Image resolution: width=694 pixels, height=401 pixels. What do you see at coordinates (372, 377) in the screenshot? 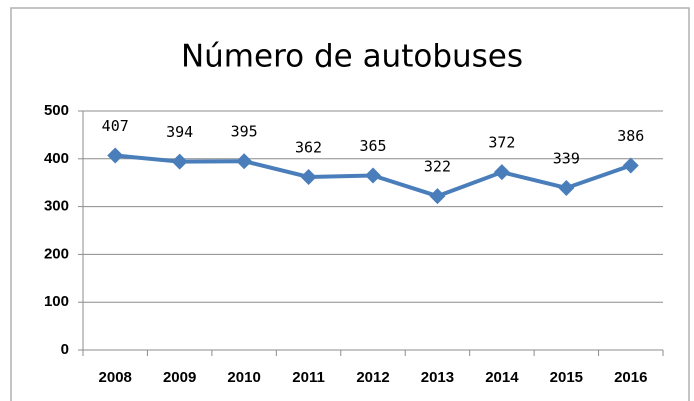
I see `x-tick-label: 2012` at bounding box center [372, 377].